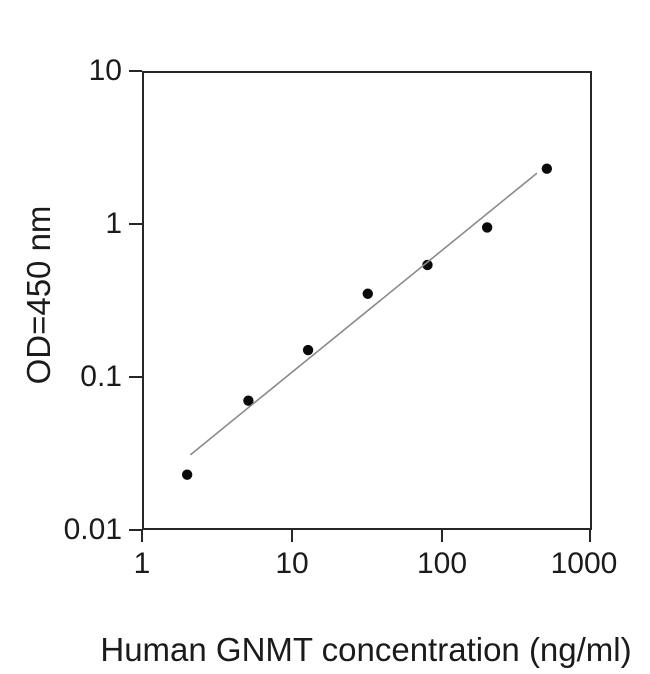  I want to click on y-tick-label-0.01: 0.01, so click(92, 529).